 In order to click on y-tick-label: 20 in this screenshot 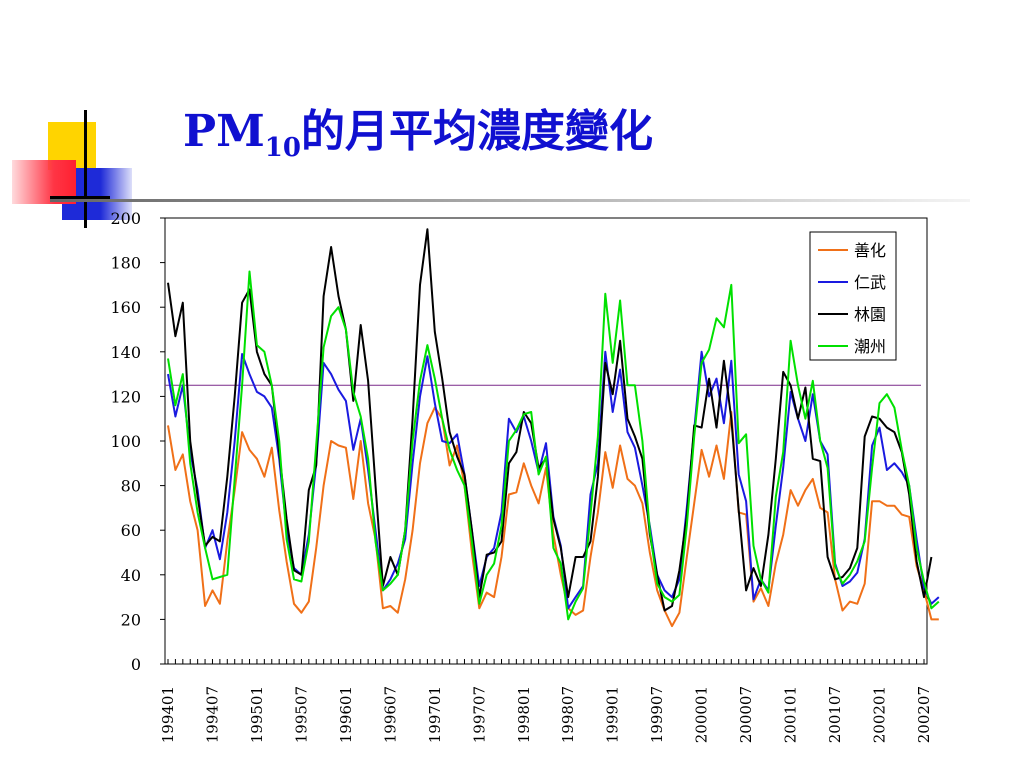, I will do `click(131, 619)`.